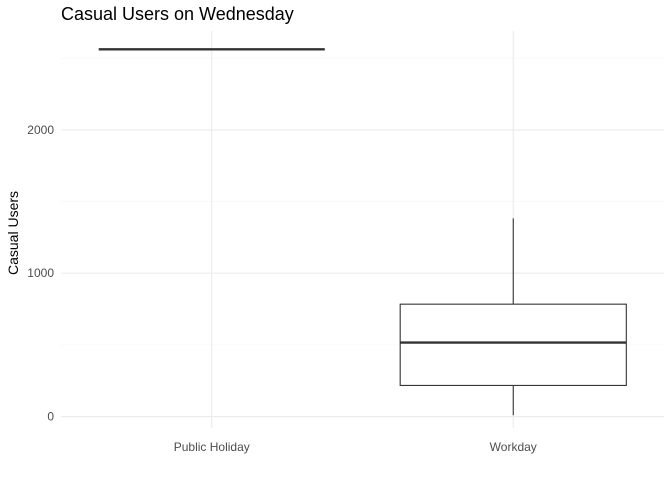  Describe the element at coordinates (13, 233) in the screenshot. I see `y-axis-title: Casual Users` at that location.